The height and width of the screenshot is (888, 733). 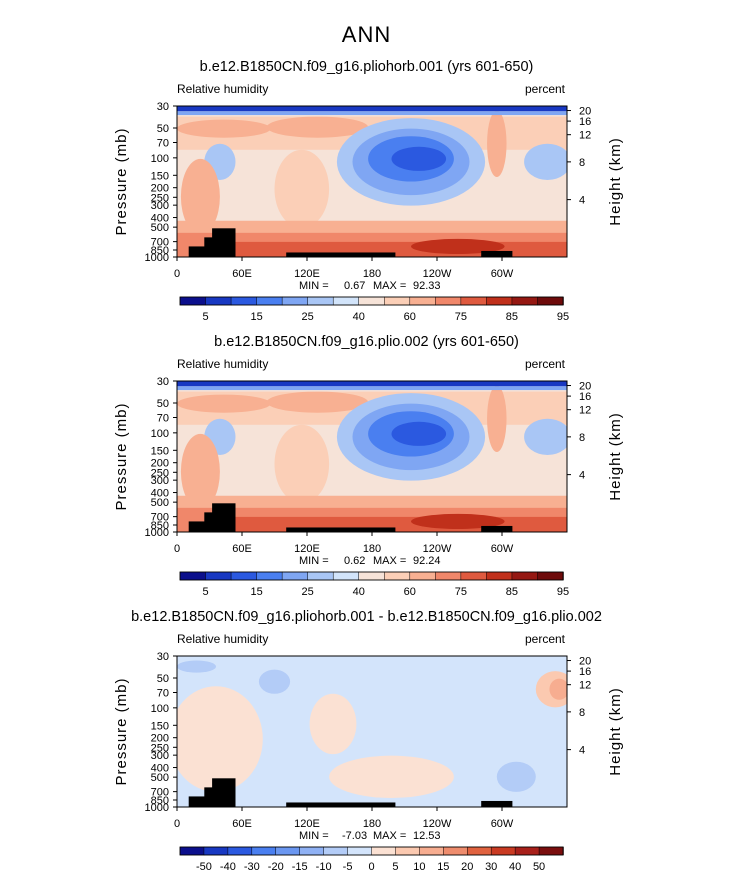 What do you see at coordinates (371, 859) in the screenshot?
I see `panel-3-colorbar: -50 -40 -30 -20 -15 -10 -5 0 5 10 15 20 30 40 50` at bounding box center [371, 859].